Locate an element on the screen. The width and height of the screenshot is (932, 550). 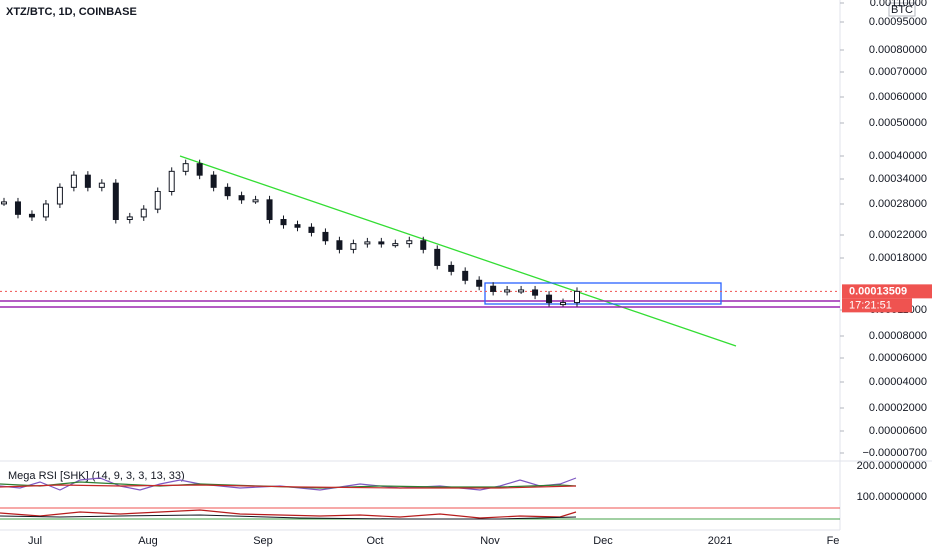
x-tick-label: 2021 is located at coordinates (720, 541).